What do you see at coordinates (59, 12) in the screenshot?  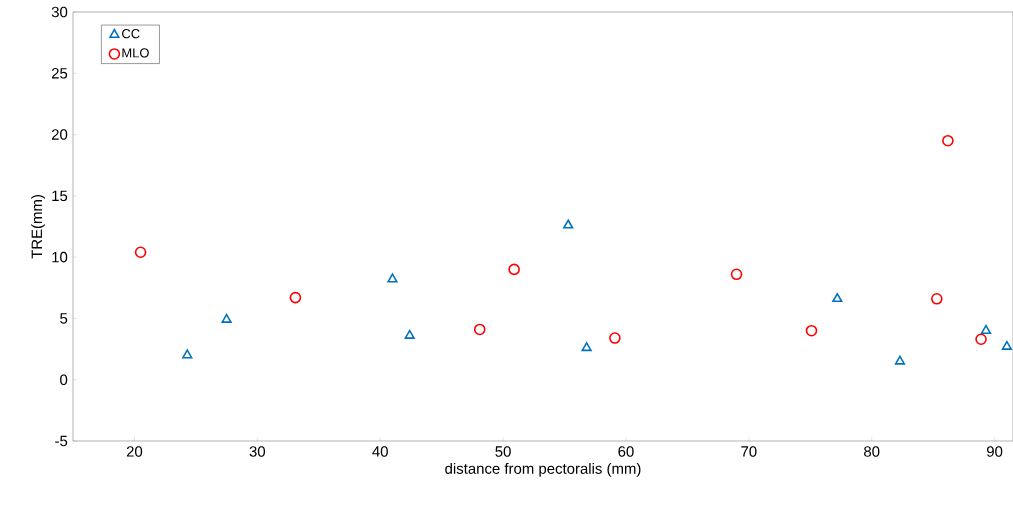 I see `y-tick-label: 30` at bounding box center [59, 12].